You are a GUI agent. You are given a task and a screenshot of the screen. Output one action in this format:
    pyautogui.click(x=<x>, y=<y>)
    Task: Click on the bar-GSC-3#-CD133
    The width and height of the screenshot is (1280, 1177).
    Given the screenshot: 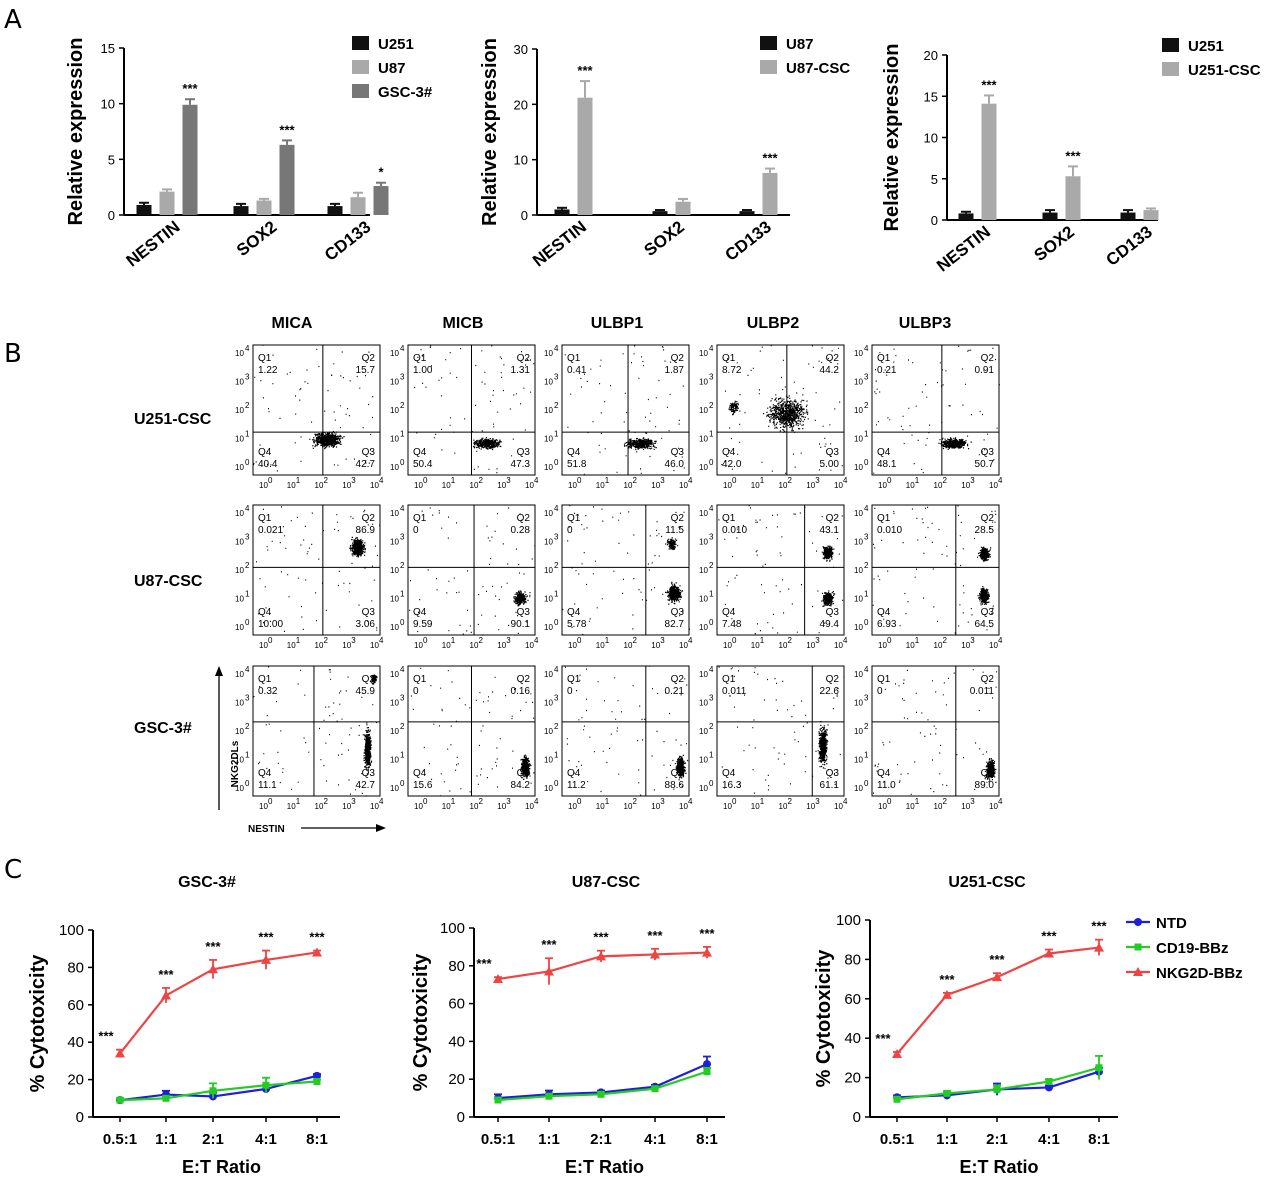 What is the action you would take?
    pyautogui.click(x=381, y=200)
    